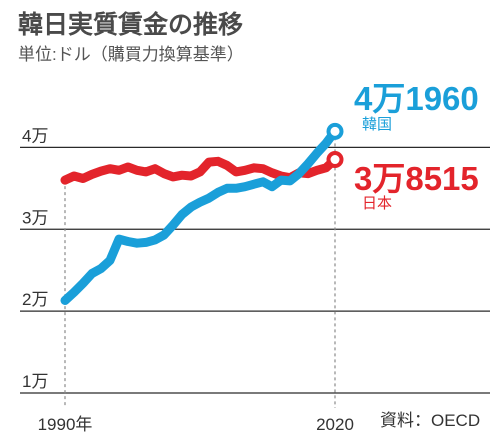 Image resolution: width=500 pixels, height=438 pixels. I want to click on x-tick-label: 1990年, so click(65, 424).